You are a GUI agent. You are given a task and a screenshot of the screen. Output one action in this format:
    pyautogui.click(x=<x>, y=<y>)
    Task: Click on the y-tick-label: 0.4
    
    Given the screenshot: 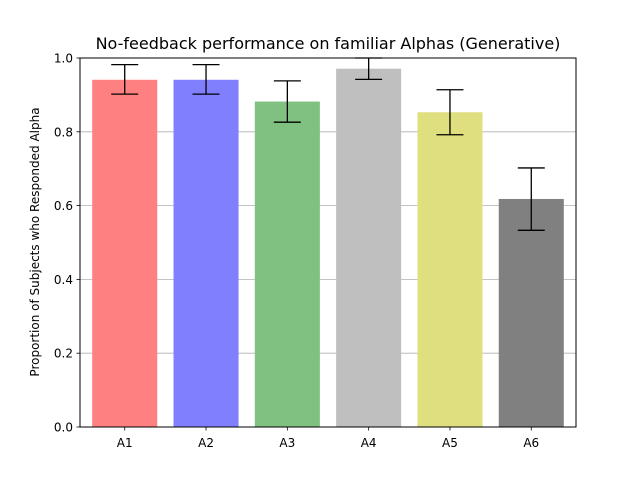 What is the action you would take?
    pyautogui.click(x=63, y=280)
    